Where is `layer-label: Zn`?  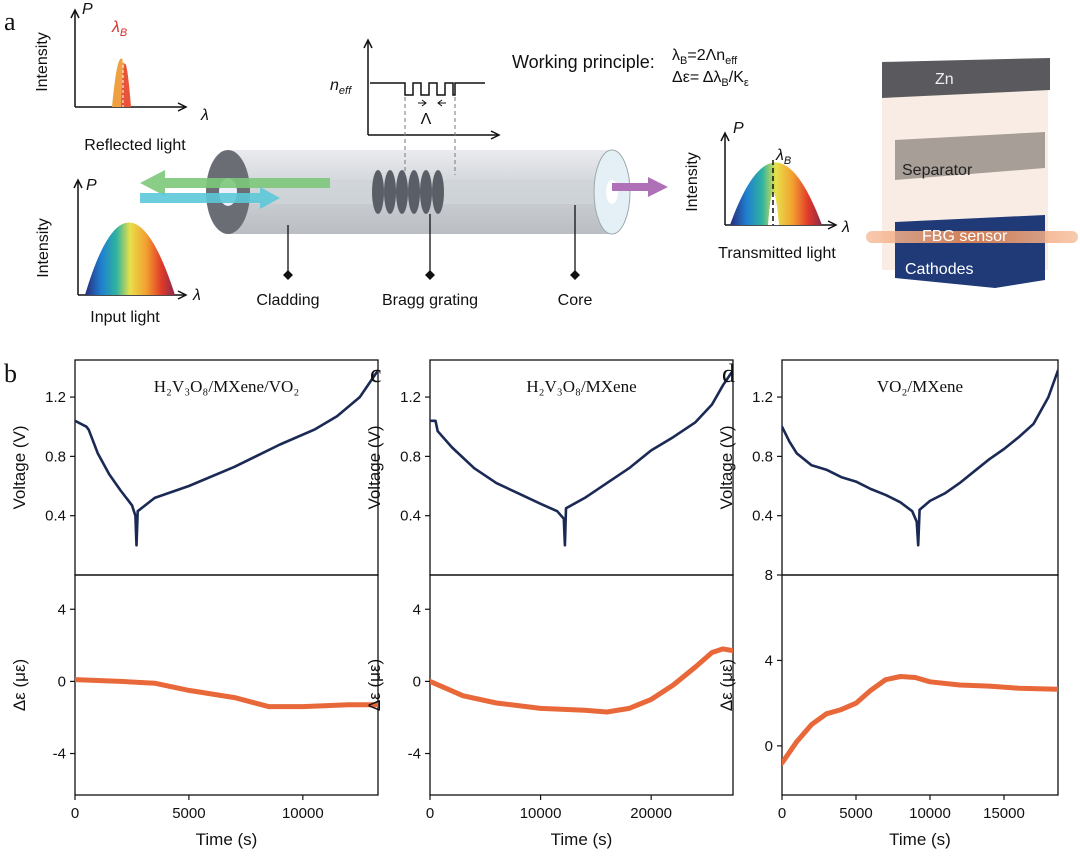
layer-label: Zn is located at coordinates (944, 79).